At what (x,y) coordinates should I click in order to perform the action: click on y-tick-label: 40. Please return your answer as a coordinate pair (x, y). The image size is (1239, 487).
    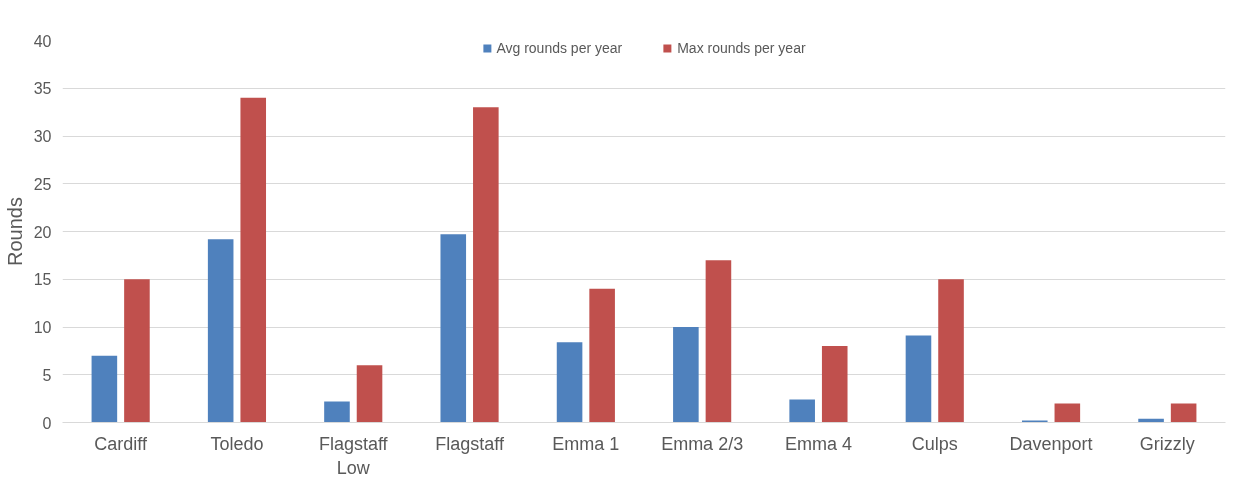
    Looking at the image, I should click on (42, 41).